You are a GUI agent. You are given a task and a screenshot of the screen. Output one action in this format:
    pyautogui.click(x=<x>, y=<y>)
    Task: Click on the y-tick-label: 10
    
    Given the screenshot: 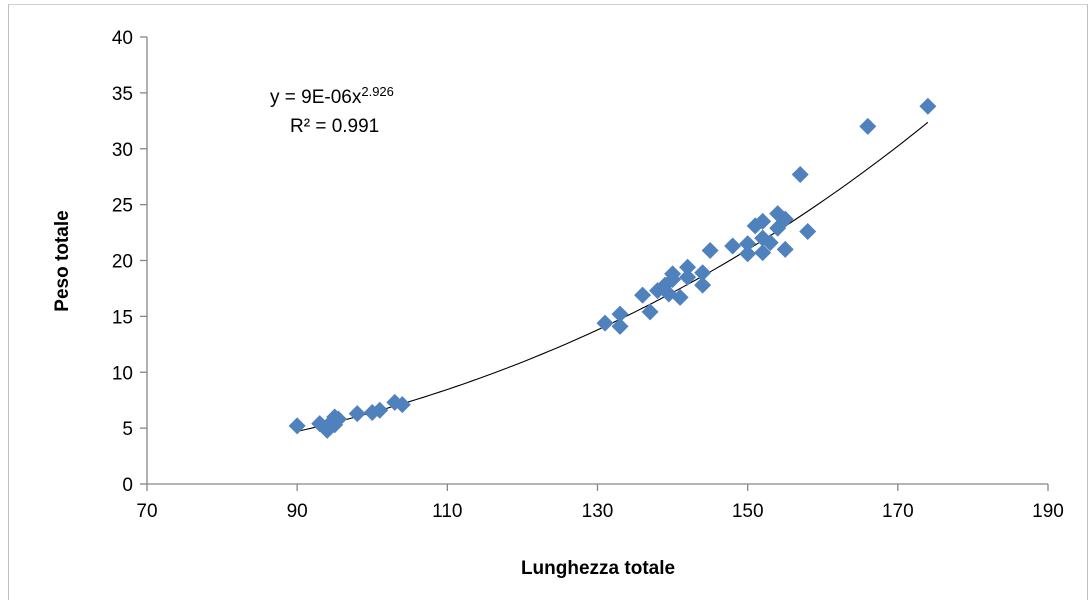 What is the action you would take?
    pyautogui.click(x=122, y=373)
    